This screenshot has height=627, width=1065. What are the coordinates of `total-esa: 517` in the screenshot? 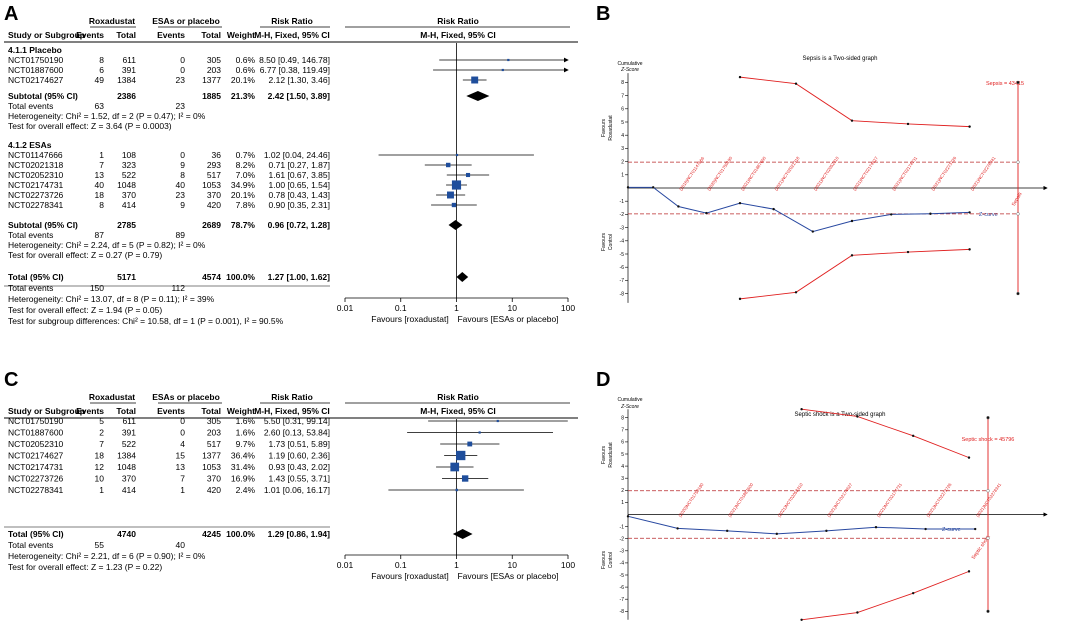 It's located at (214, 444).